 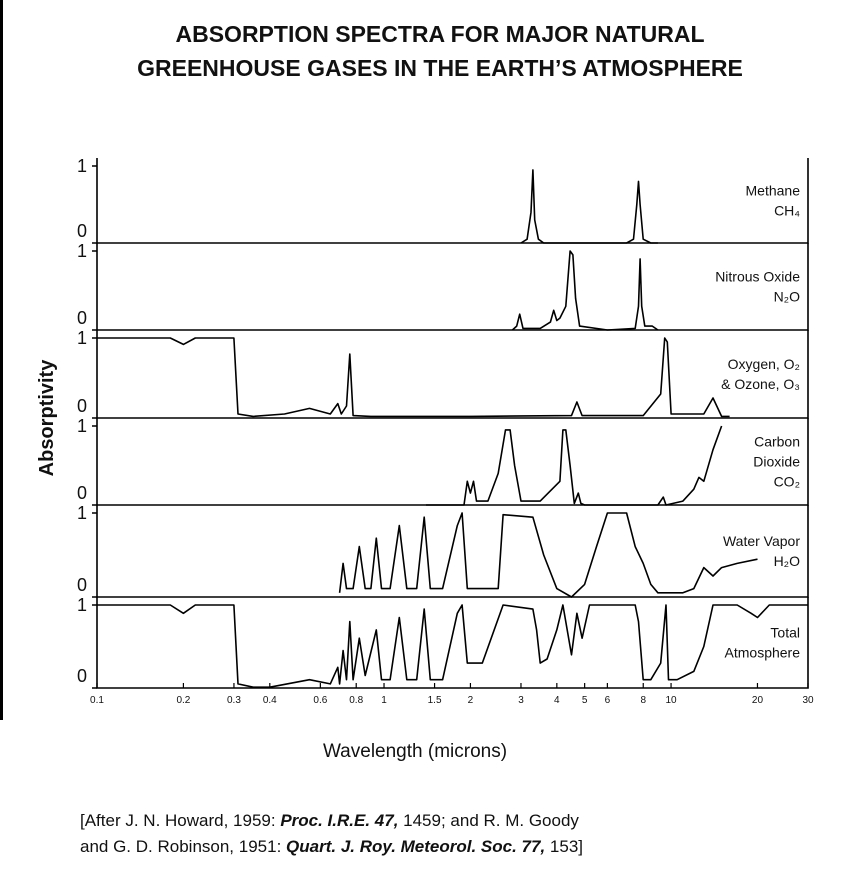 What do you see at coordinates (471, 700) in the screenshot?
I see `x-tick-label: 2` at bounding box center [471, 700].